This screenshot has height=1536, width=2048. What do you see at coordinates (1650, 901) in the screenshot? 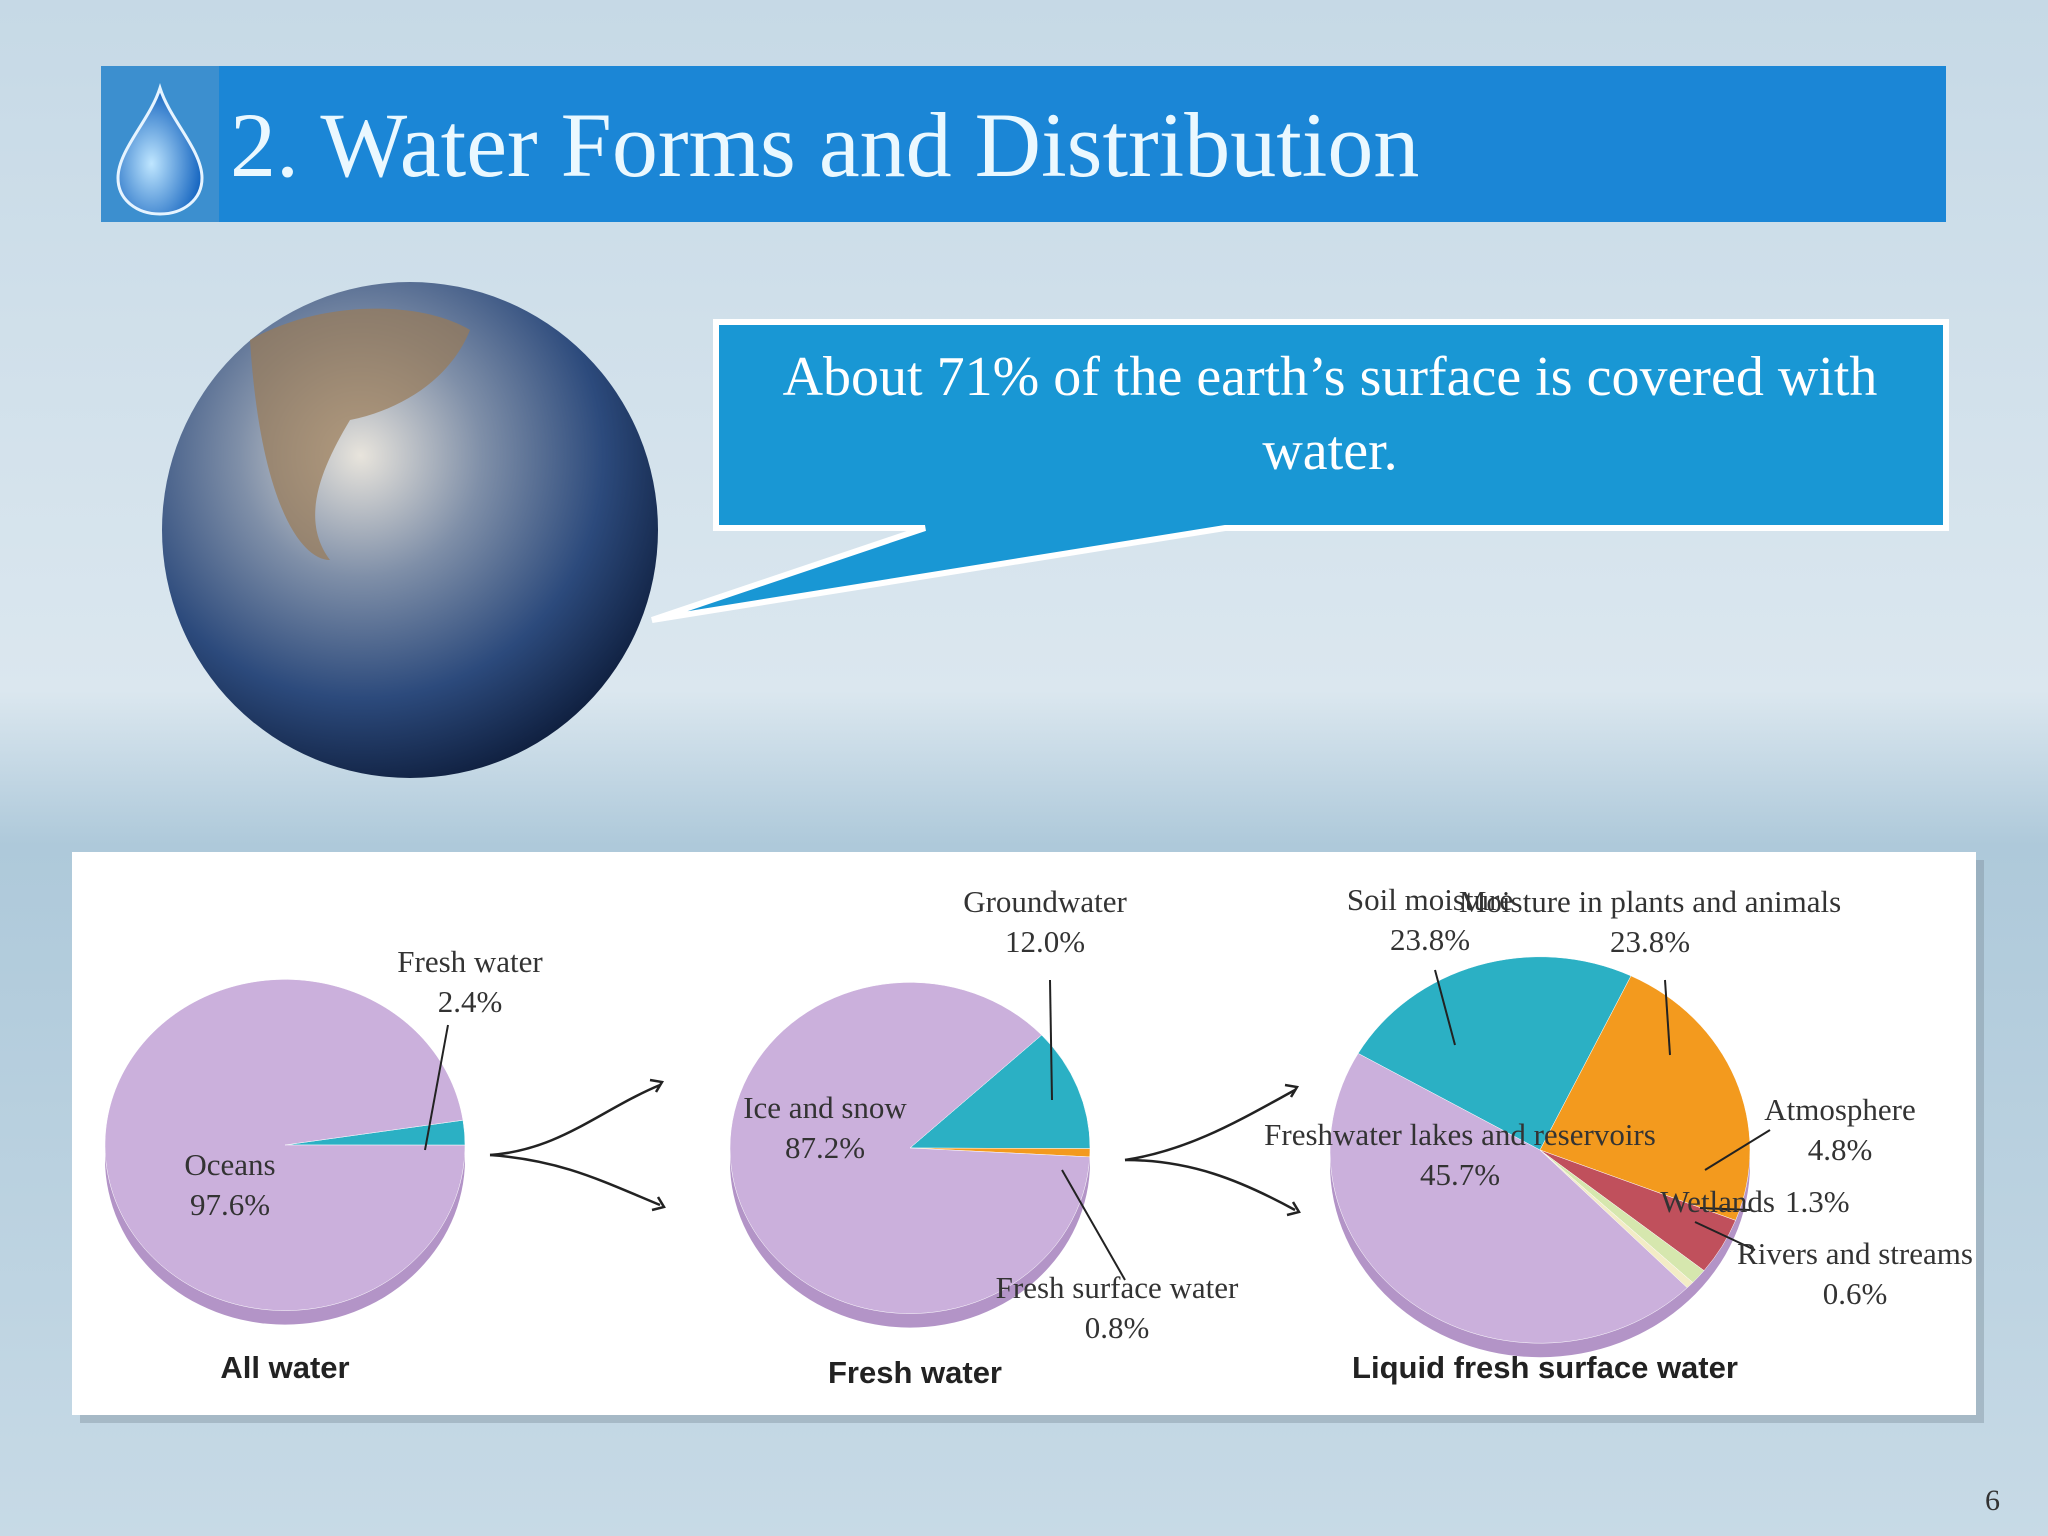
I see `slice-category: Moisture in plants and animals` at bounding box center [1650, 901].